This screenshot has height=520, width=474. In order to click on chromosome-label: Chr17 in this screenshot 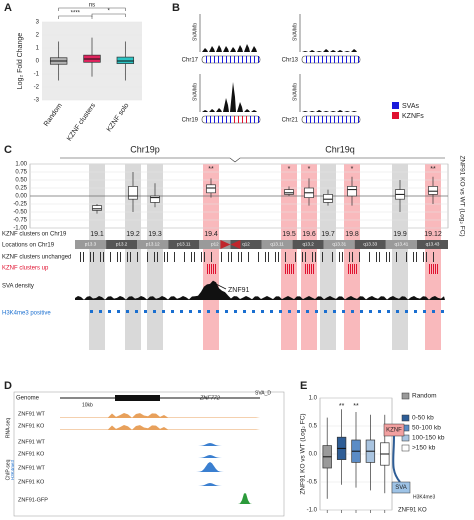, I will do `click(190, 61)`.